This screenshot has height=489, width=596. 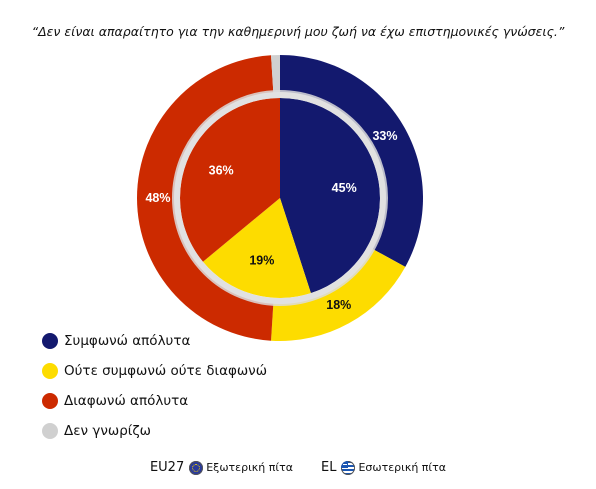 I want to click on legend-item-disagree: Διαφωνώ απόλυτα, so click(x=154, y=401).